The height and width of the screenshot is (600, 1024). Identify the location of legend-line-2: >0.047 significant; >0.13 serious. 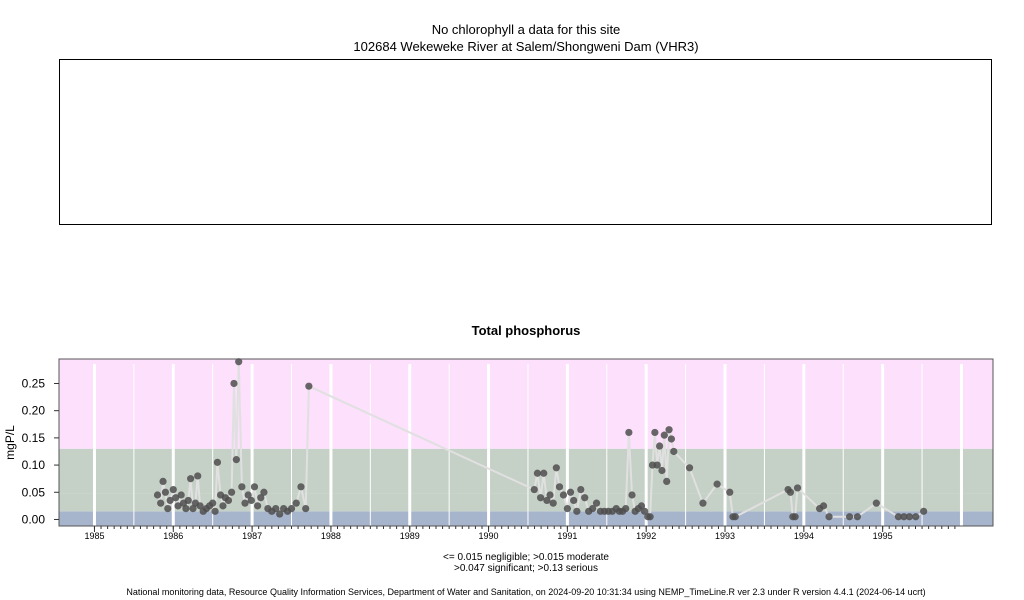
(526, 568).